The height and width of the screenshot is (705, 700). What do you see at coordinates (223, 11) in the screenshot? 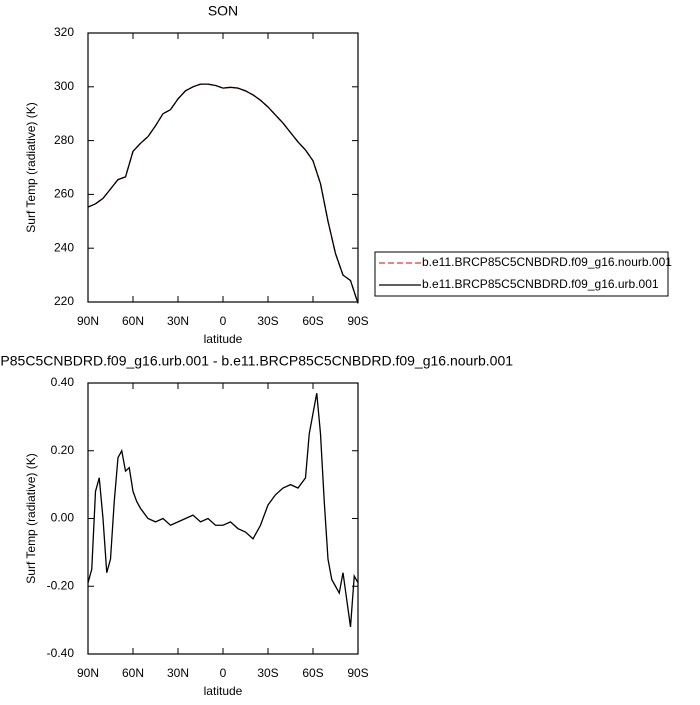
I see `chart-title: SON` at bounding box center [223, 11].